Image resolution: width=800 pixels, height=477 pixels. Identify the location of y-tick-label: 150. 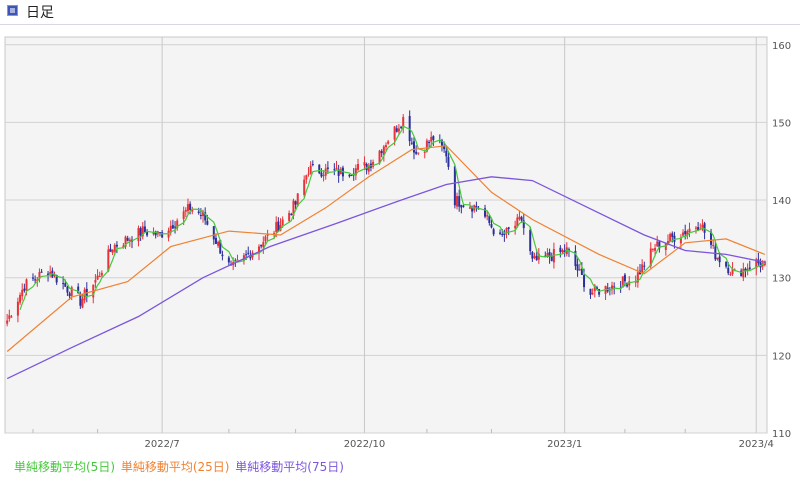
(781, 123).